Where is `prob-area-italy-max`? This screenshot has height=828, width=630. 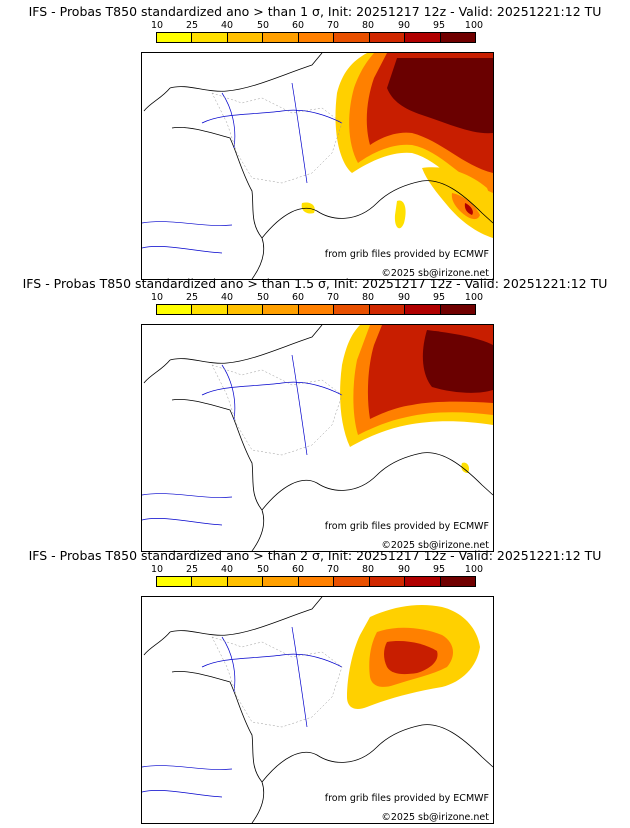 prob-area-italy-max is located at coordinates (468, 209).